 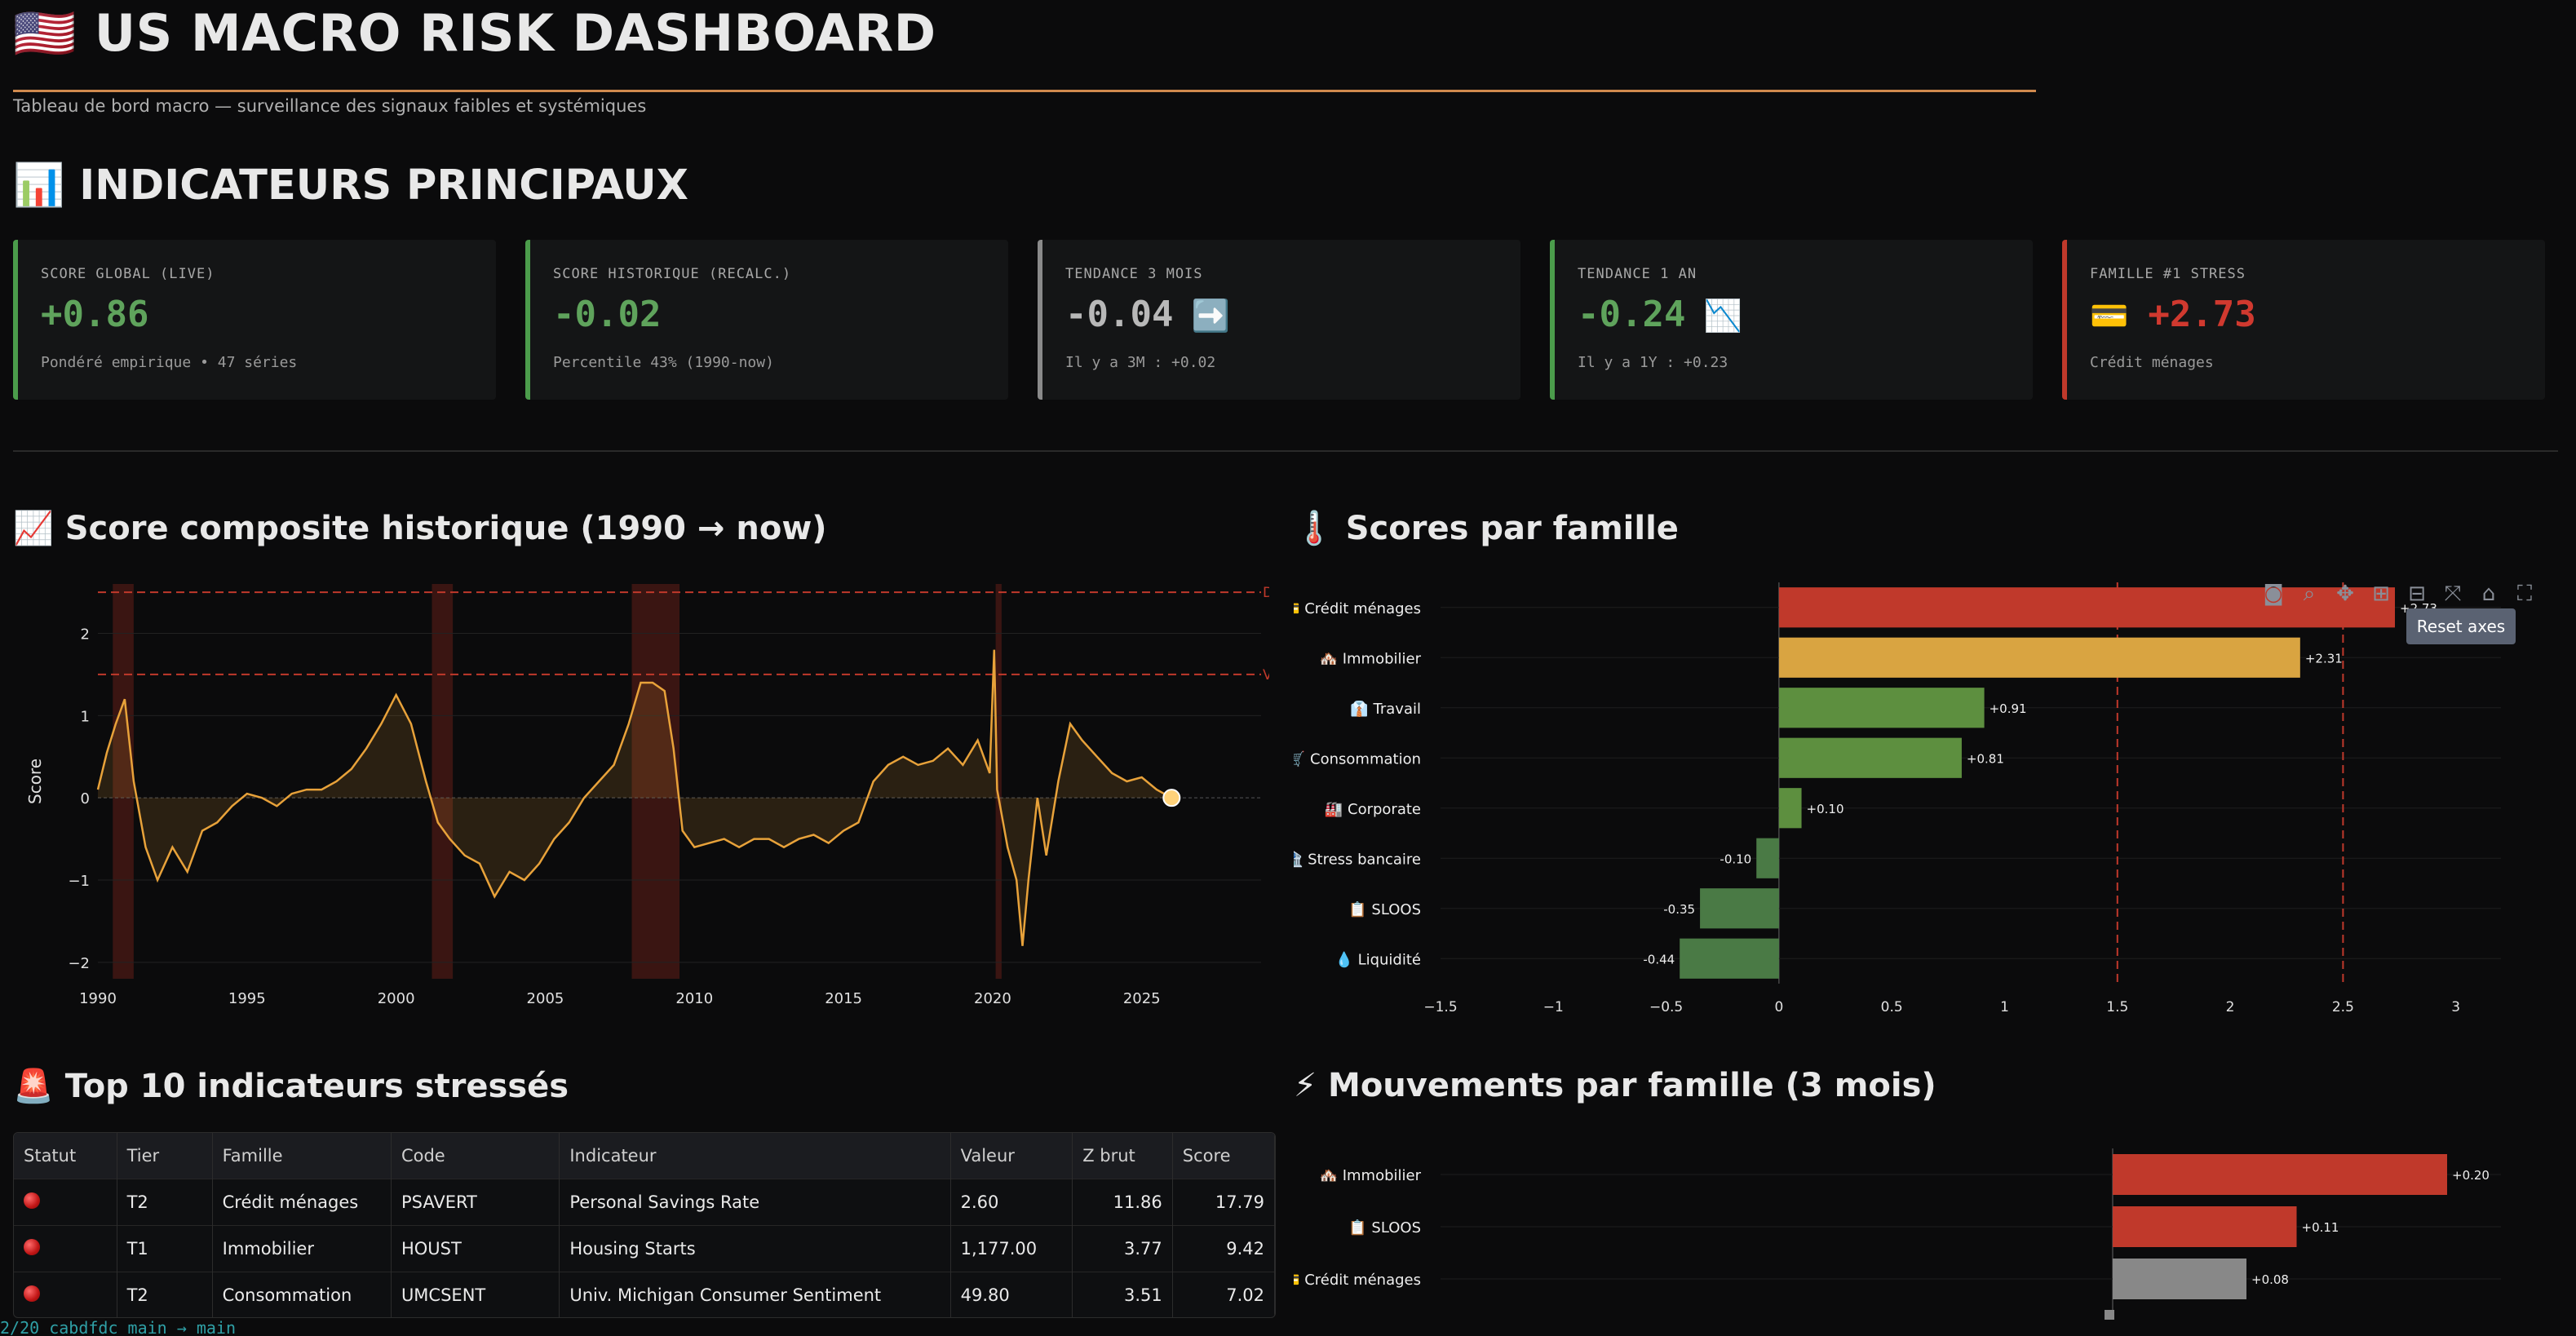 What do you see at coordinates (1122, 1156) in the screenshot?
I see `column-header: Z brut` at bounding box center [1122, 1156].